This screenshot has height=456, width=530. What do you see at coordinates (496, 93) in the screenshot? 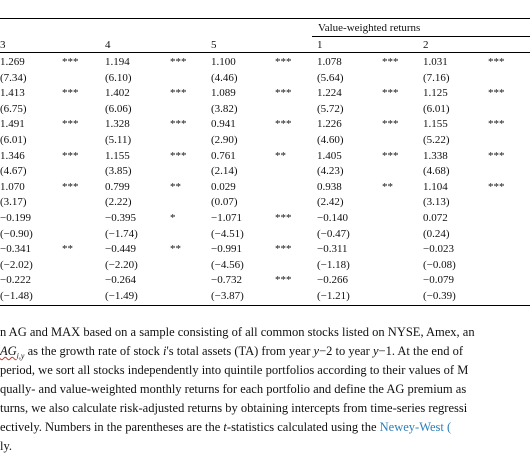
I see `significance-stars-r2-c9: ***` at bounding box center [496, 93].